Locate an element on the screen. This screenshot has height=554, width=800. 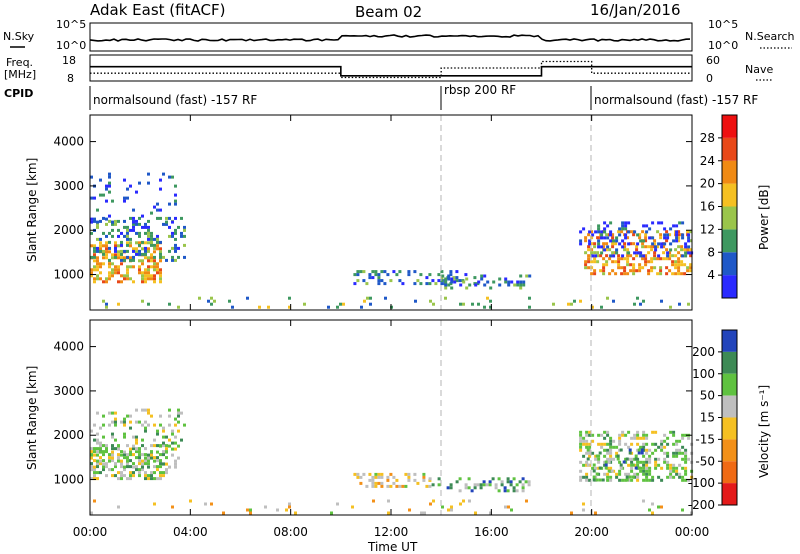
y-tick-label: 2000 is located at coordinates (68, 435).